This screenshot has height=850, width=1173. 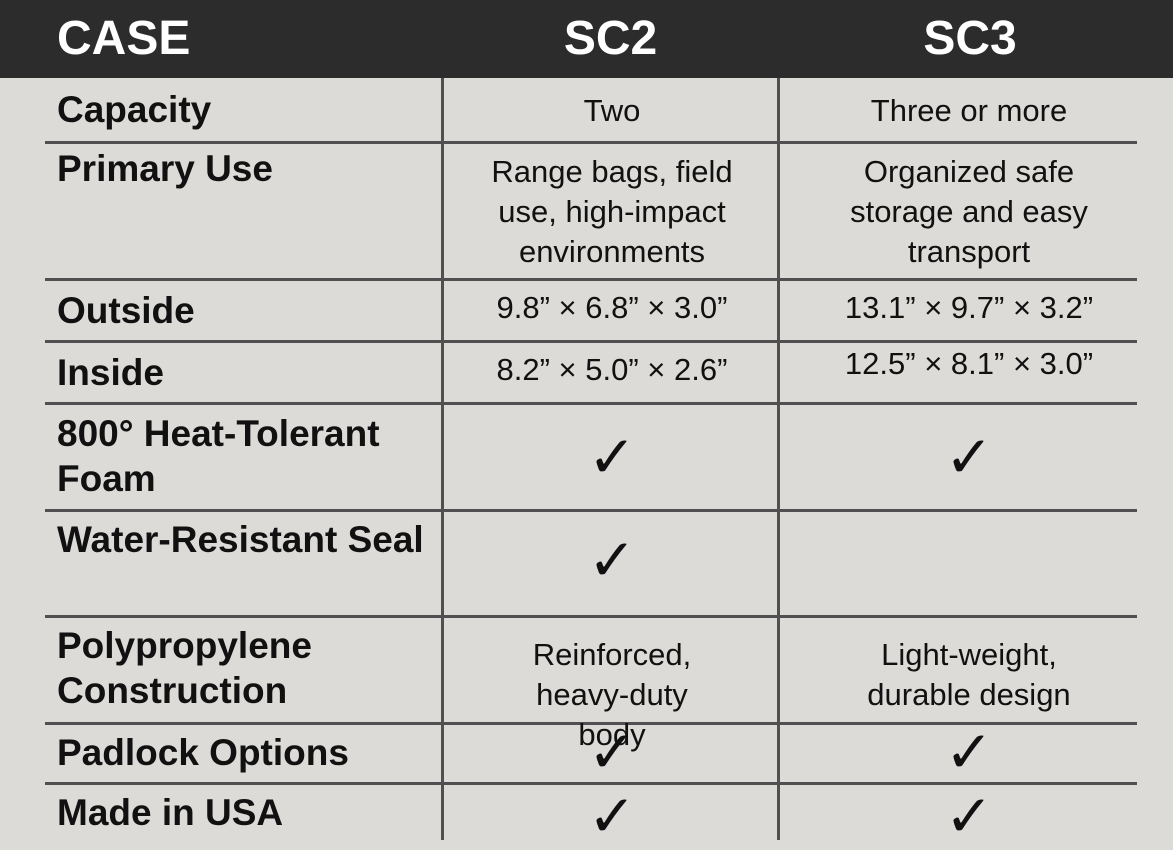 I want to click on cell-sc3-inside: 12.5” × 8.1” × 3.0”, so click(x=969, y=363).